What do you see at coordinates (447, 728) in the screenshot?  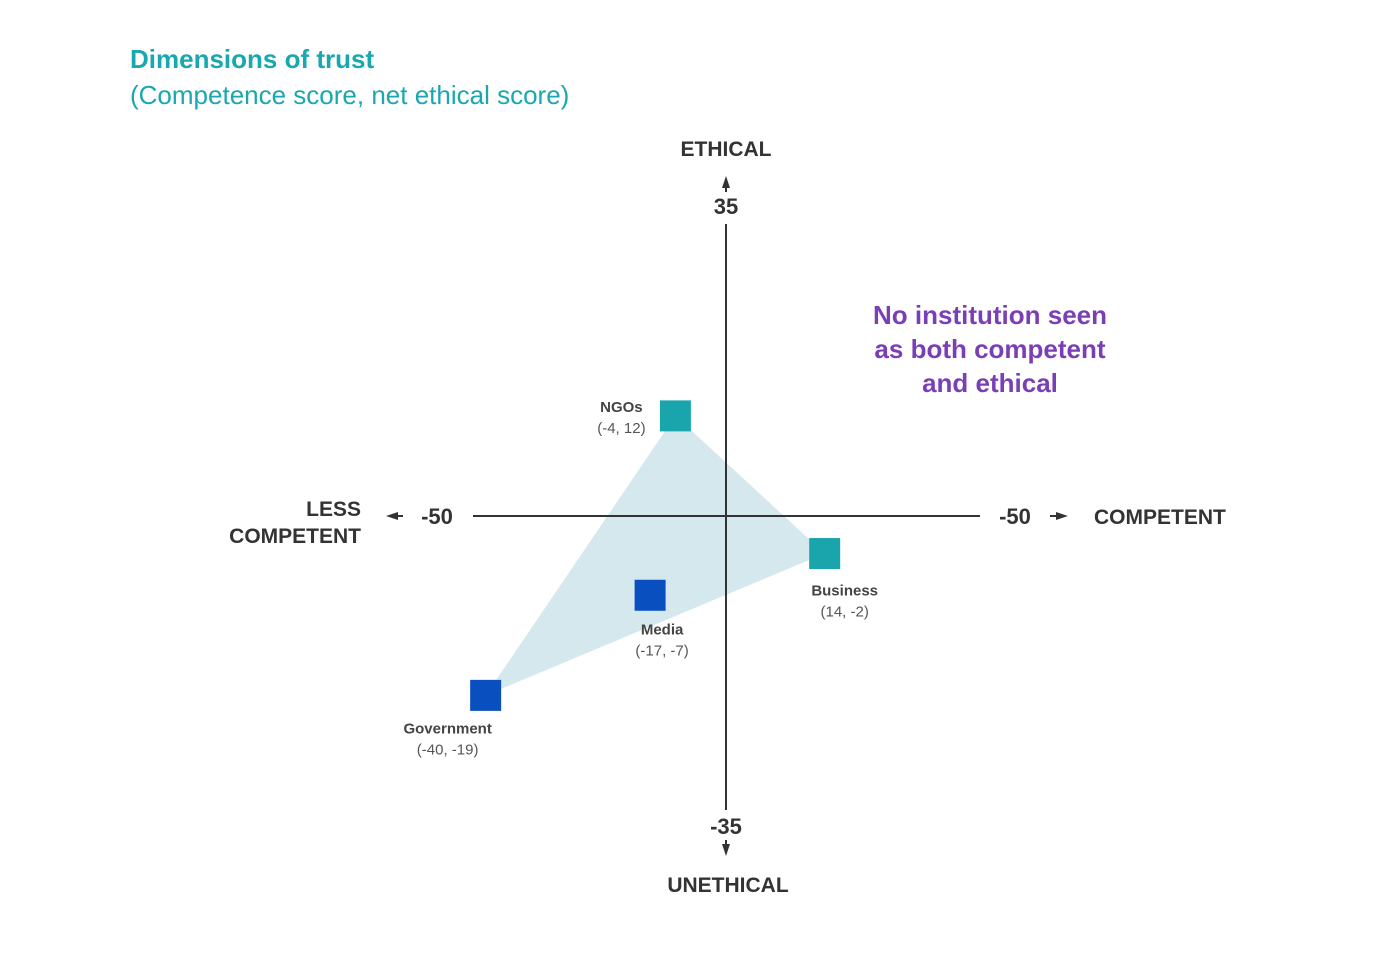 I see `point-label-government: Government` at bounding box center [447, 728].